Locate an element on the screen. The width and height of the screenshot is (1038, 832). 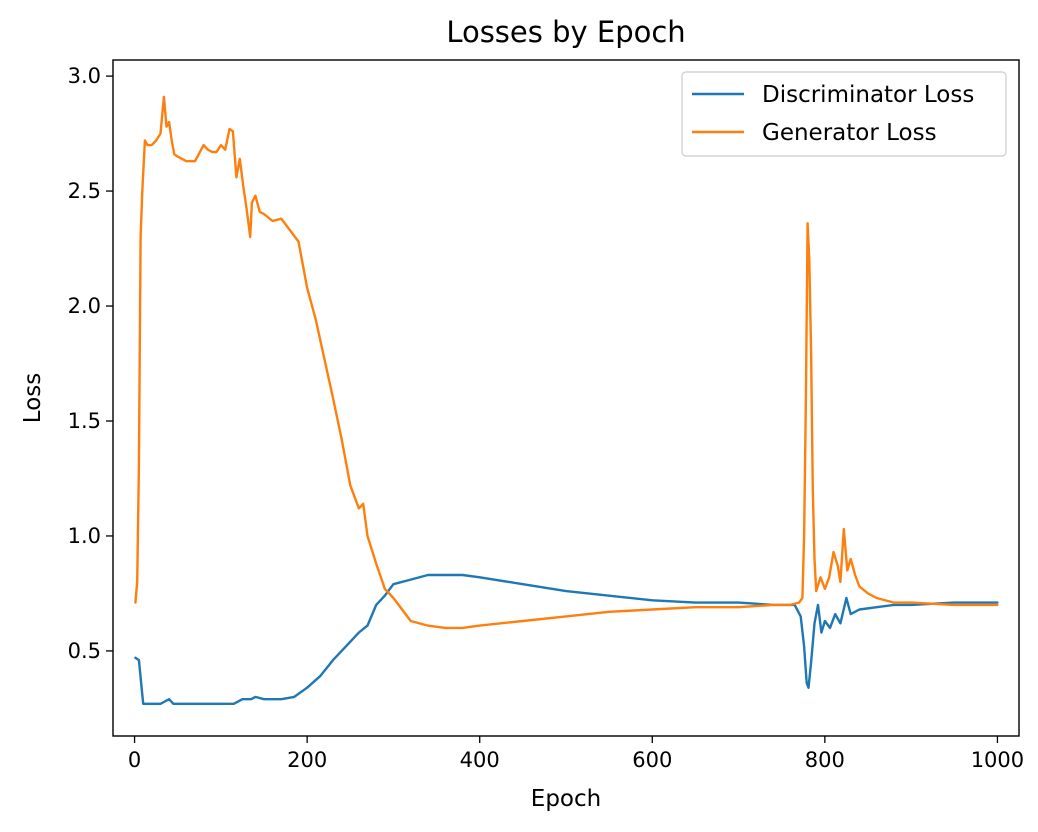
x-axis-label: Epoch is located at coordinates (566, 799).